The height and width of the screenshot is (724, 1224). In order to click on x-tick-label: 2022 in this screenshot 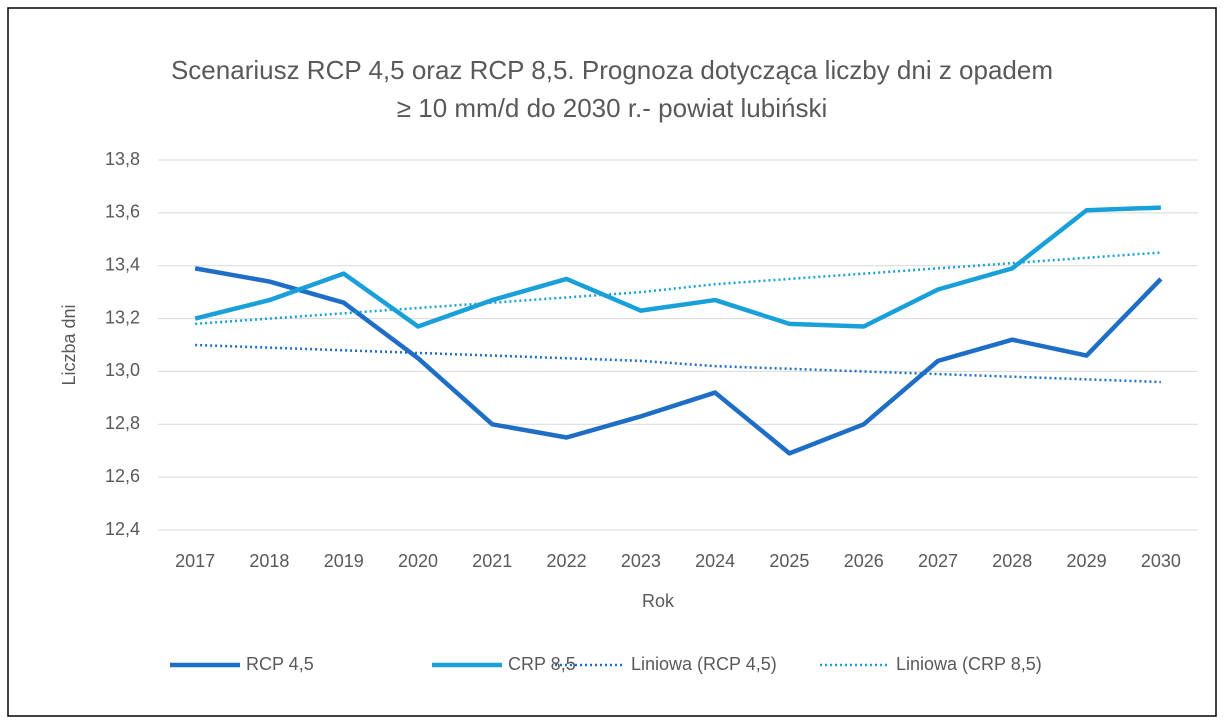, I will do `click(567, 561)`.